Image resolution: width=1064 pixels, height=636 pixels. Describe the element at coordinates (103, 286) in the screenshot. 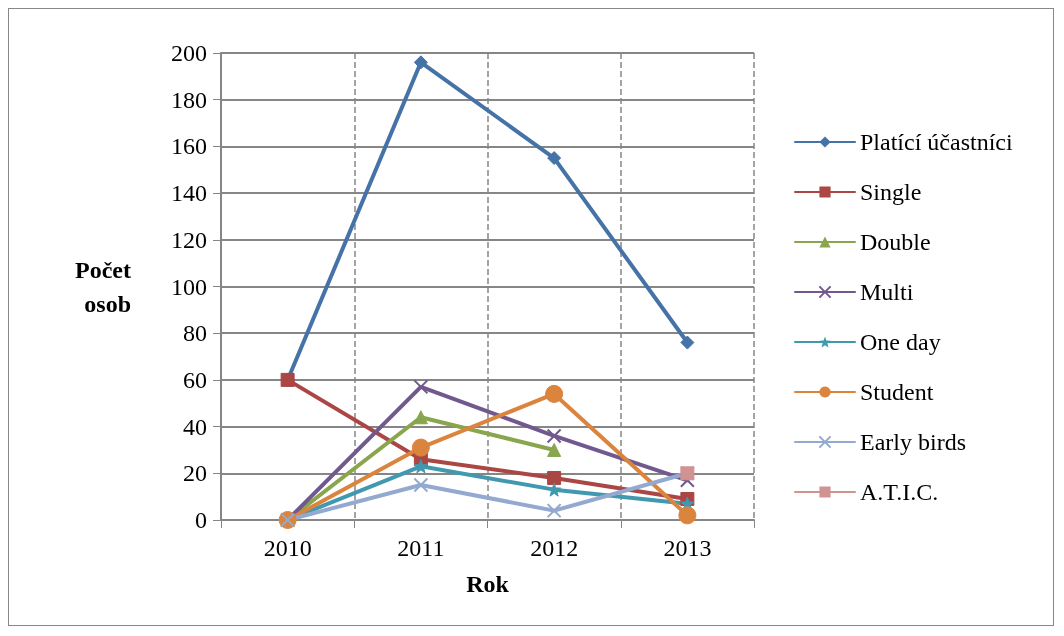

I see `y-axis-title: Počet osob` at that location.